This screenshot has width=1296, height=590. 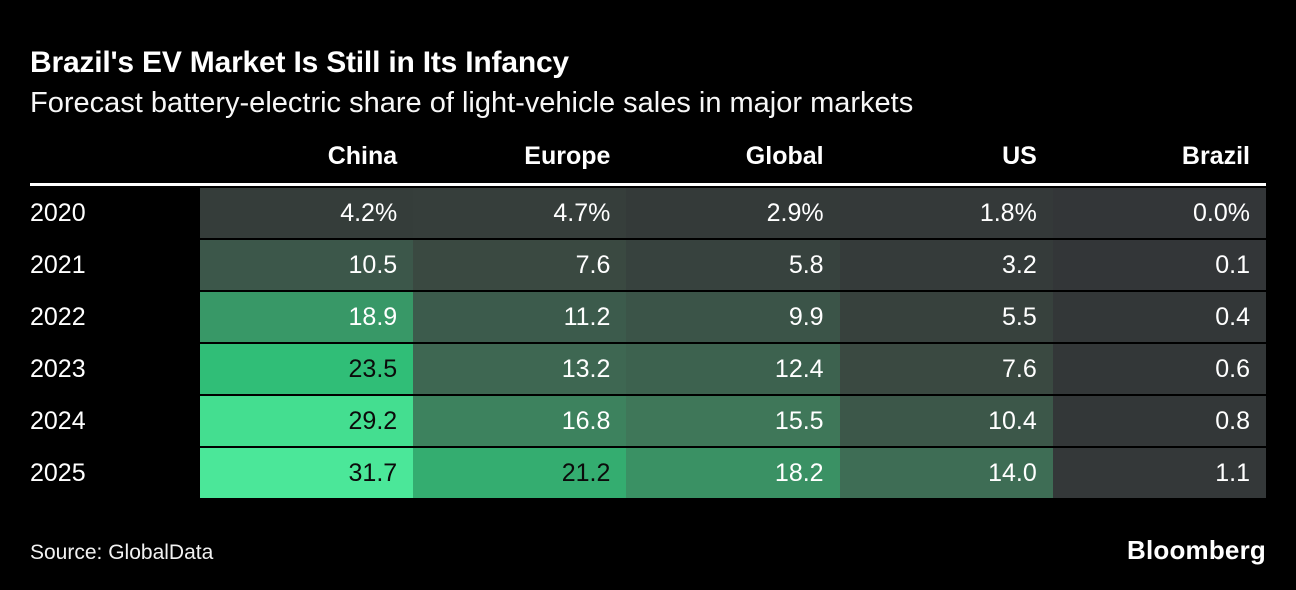 What do you see at coordinates (520, 369) in the screenshot?
I see `heatmap-cell: 13.2` at bounding box center [520, 369].